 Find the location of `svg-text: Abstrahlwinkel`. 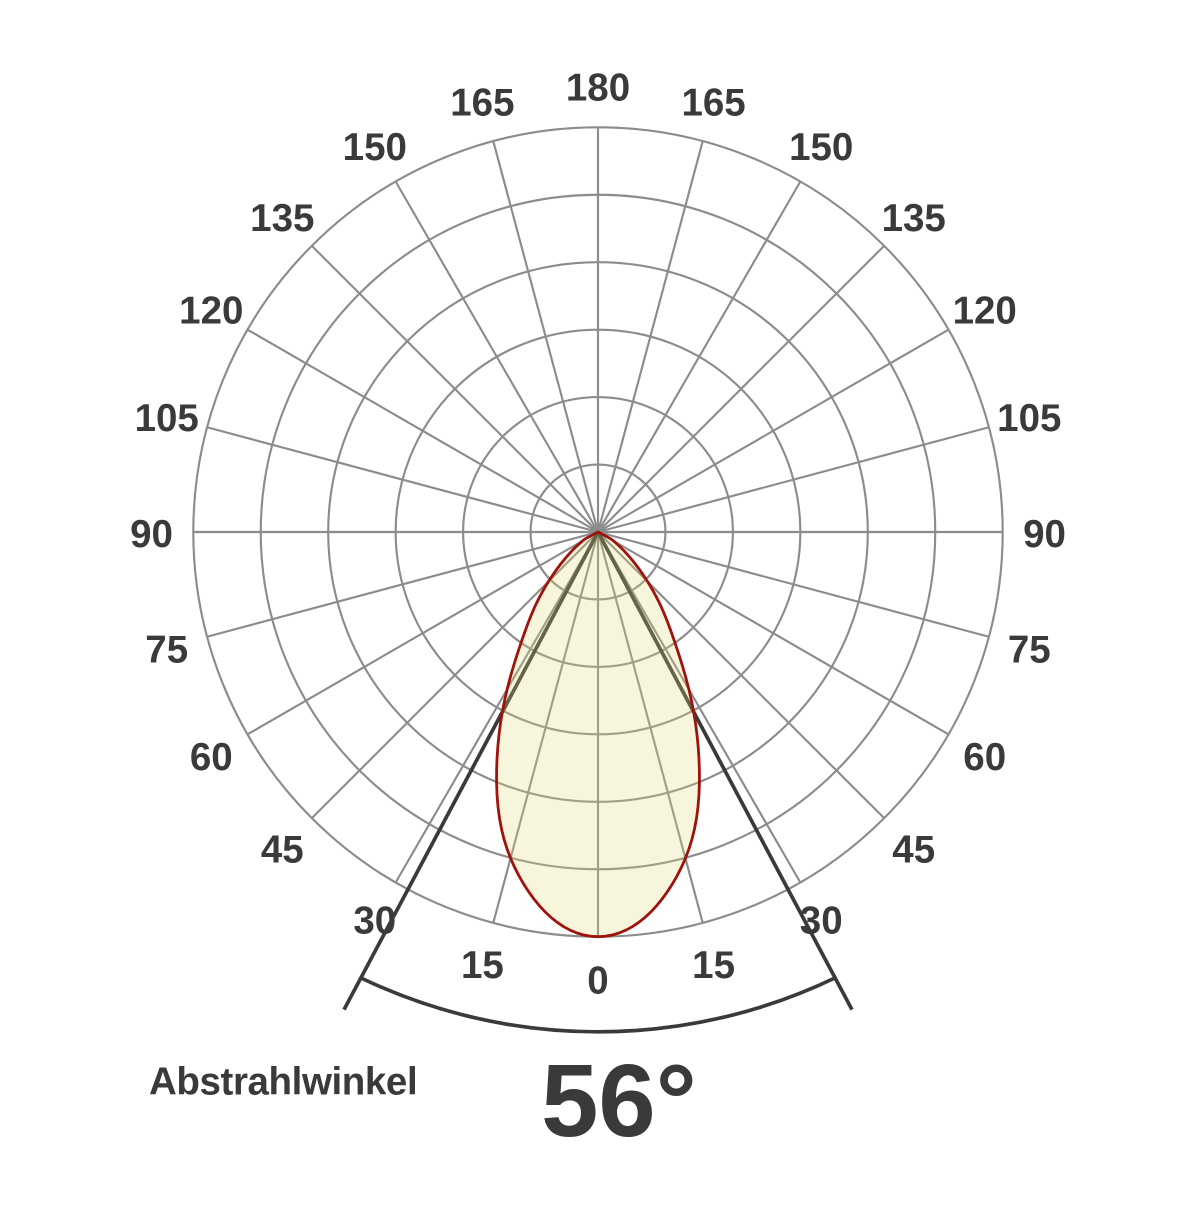

svg-text: Abstrahlwinkel is located at coordinates (283, 1082).